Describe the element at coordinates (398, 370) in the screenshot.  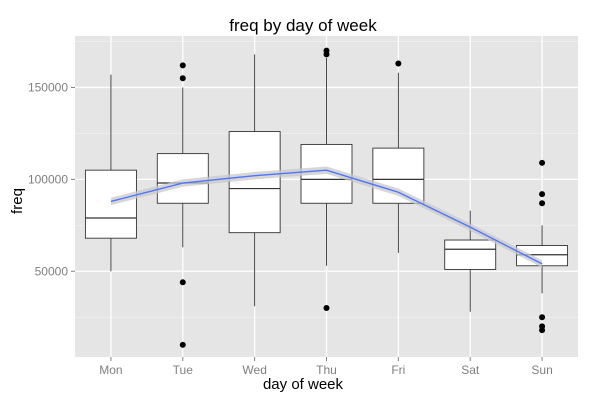
I see `x-tick-label: Fri` at that location.